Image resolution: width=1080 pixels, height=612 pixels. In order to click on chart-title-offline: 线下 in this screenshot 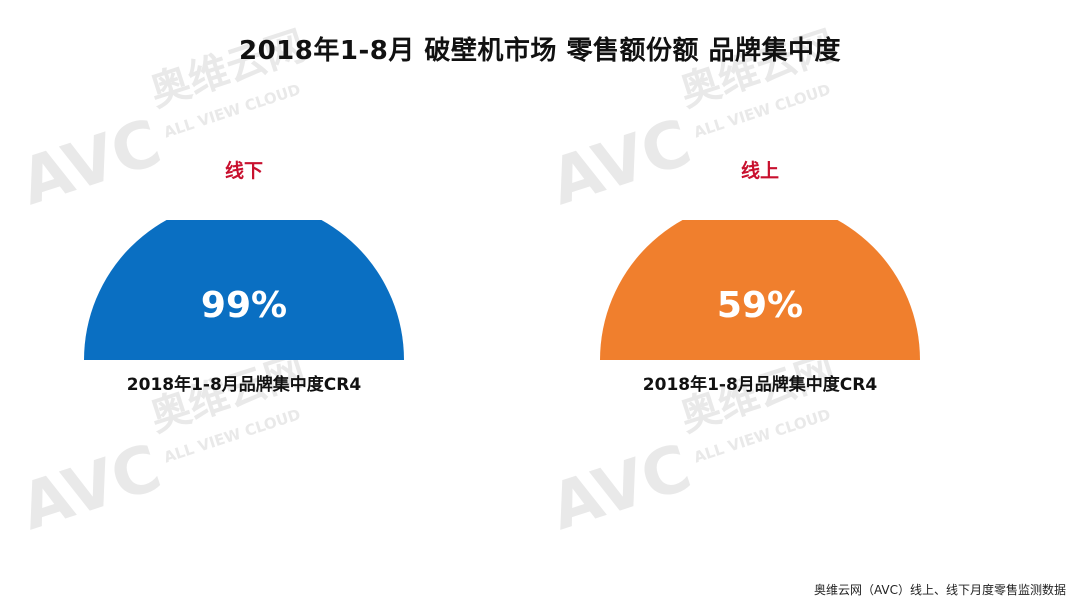, I will do `click(243, 171)`.